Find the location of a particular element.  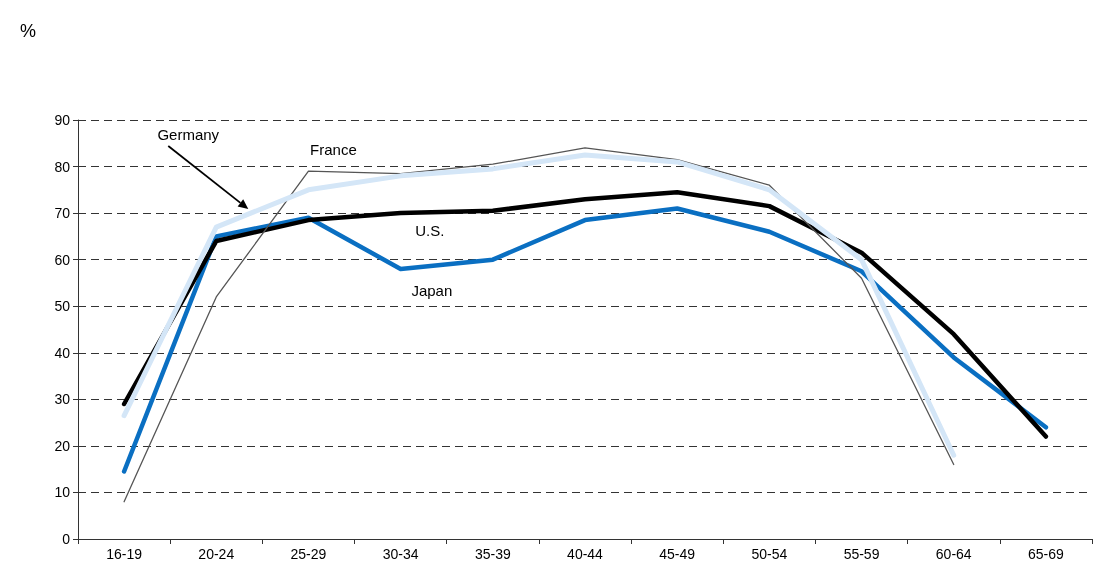

y-tick-label: 40 is located at coordinates (62, 352).